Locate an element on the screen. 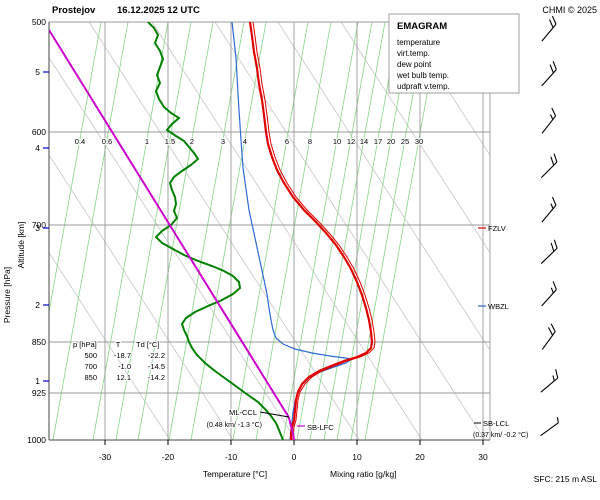 This screenshot has width=600, height=500. legend-item-temperature: temperature is located at coordinates (419, 42).